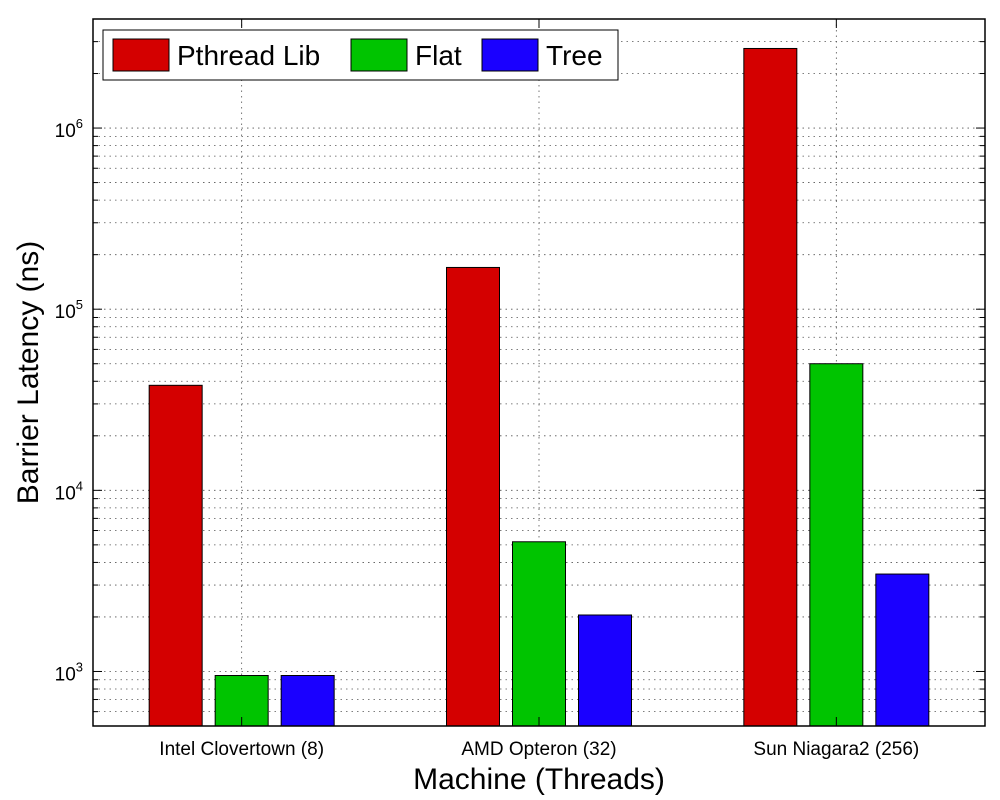 The width and height of the screenshot is (1000, 800). What do you see at coordinates (574, 55) in the screenshot?
I see `legend-label: Tree` at bounding box center [574, 55].